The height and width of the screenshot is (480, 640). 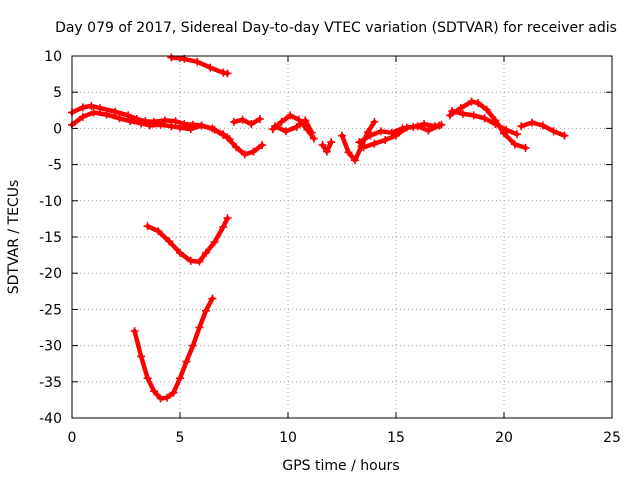 I want to click on y-tick-label: 10, so click(x=53, y=57).